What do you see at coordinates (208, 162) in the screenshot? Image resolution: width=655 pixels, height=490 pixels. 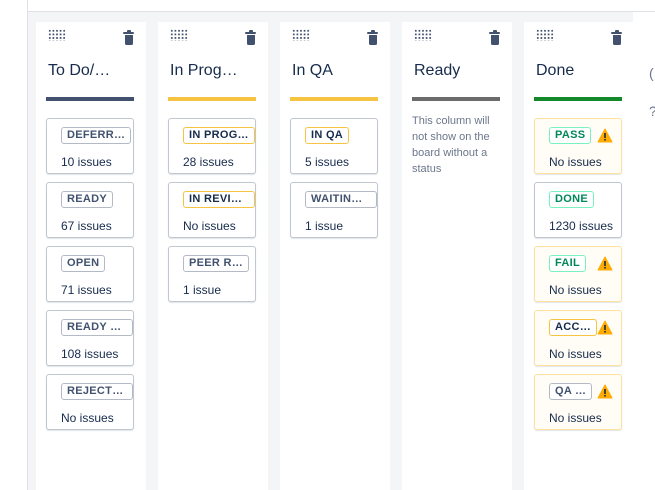 I see `issue-count: 28 issues` at bounding box center [208, 162].